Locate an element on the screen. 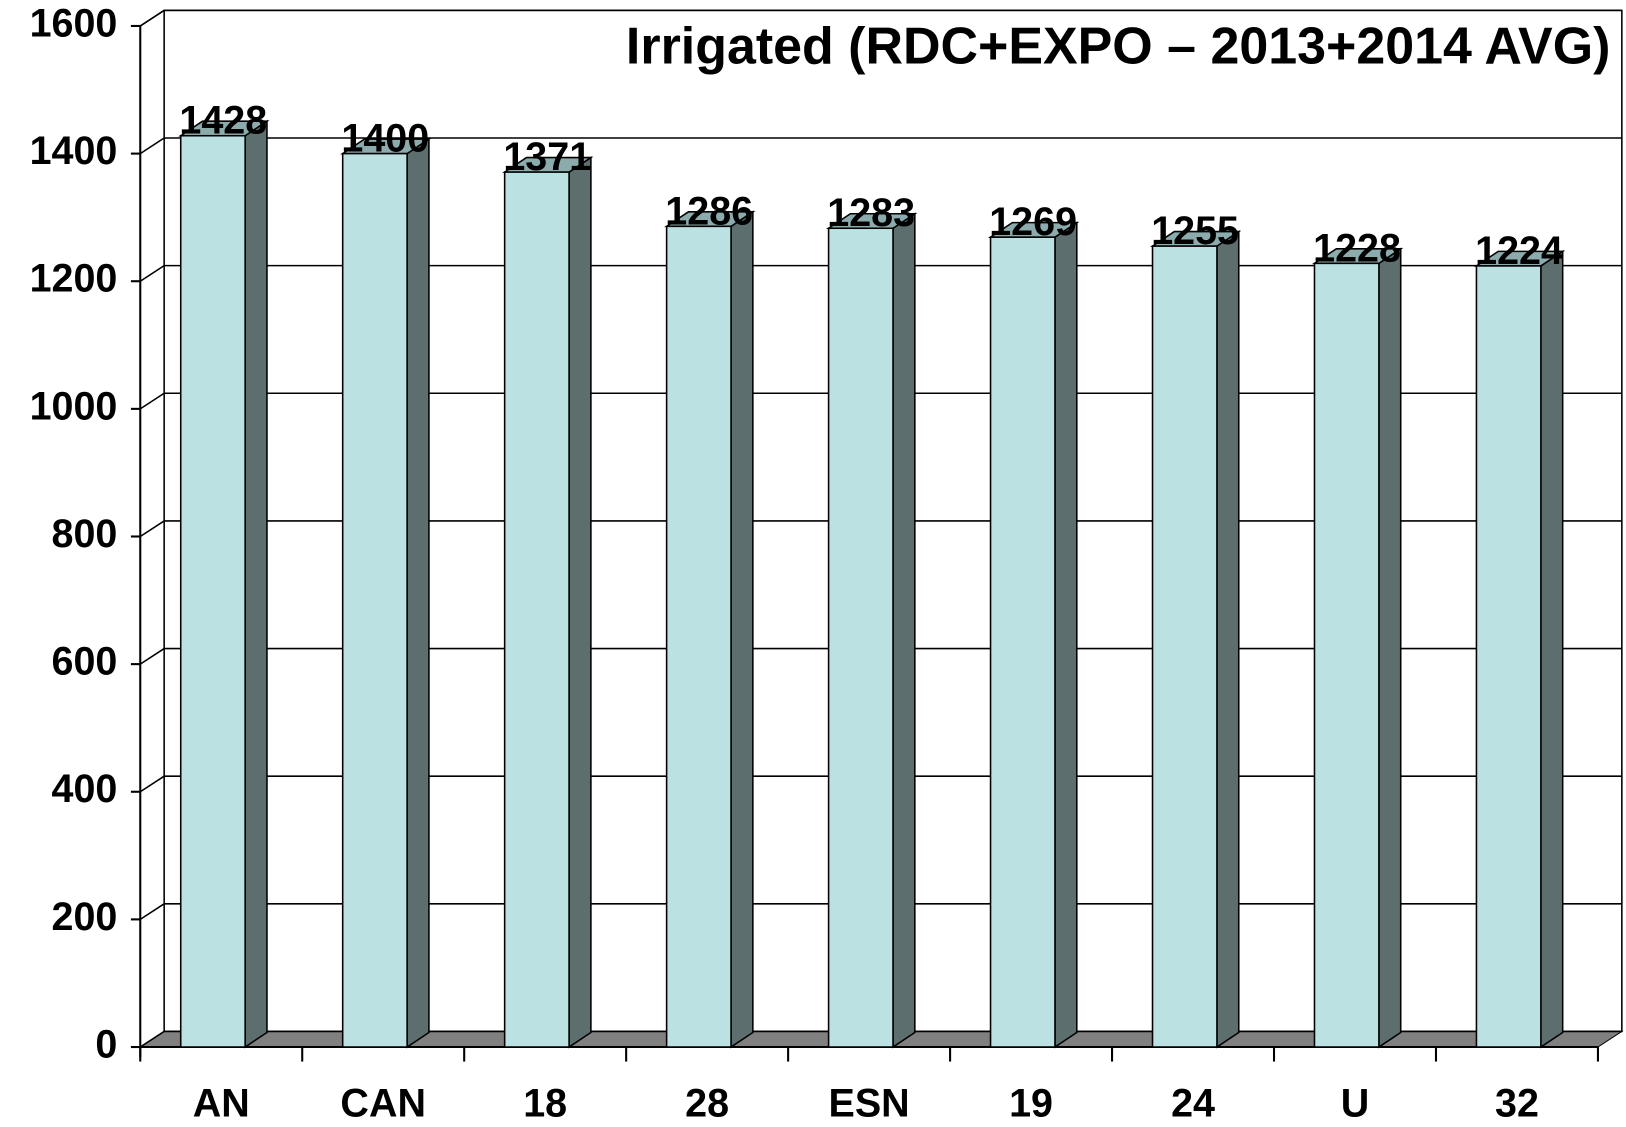  y-tick-label: 1400 is located at coordinates (74, 151).